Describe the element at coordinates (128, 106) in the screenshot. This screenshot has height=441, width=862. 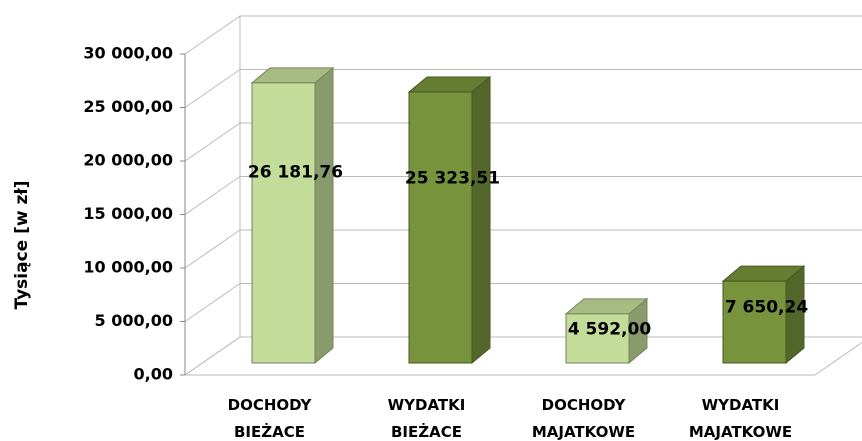
I see `y-tick-label: 25 000,00` at that location.